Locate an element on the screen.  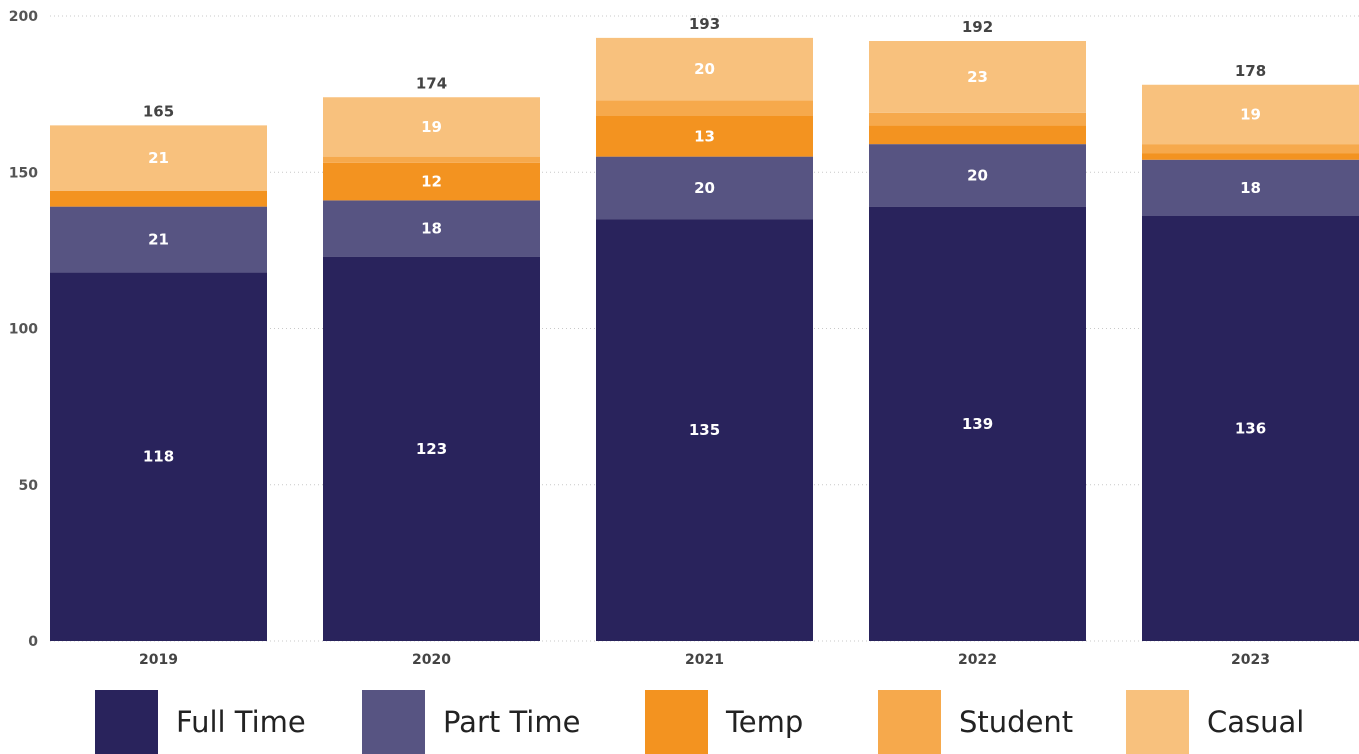
x-tick-label: 2020 is located at coordinates (431, 660).